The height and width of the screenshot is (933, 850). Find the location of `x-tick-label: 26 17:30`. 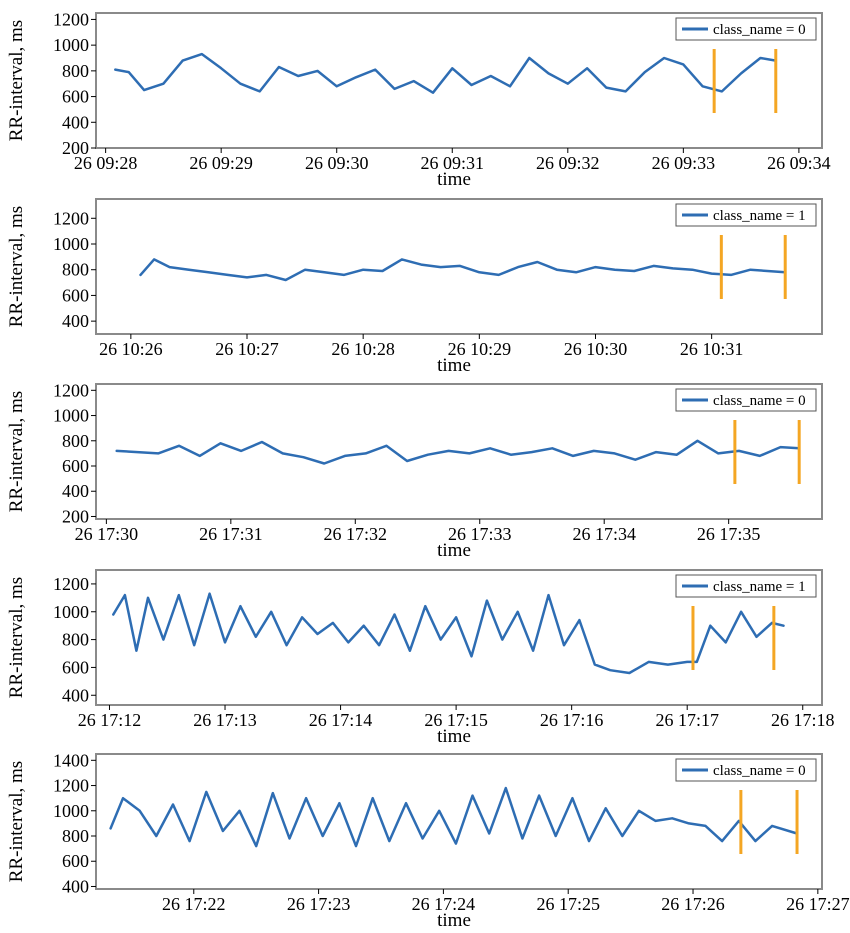

x-tick-label: 26 17:30 is located at coordinates (107, 534).